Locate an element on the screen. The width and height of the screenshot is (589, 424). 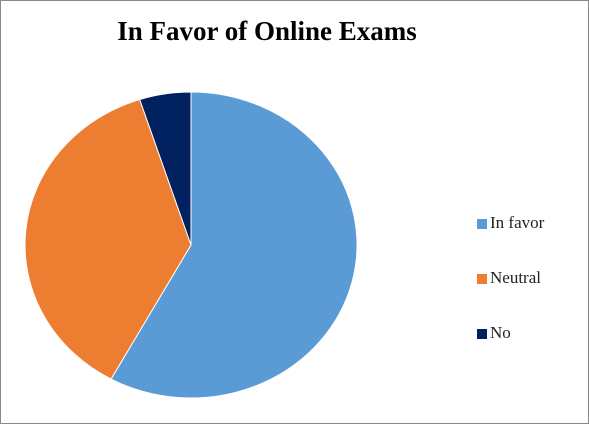
legend-label: Neutral is located at coordinates (515, 277).